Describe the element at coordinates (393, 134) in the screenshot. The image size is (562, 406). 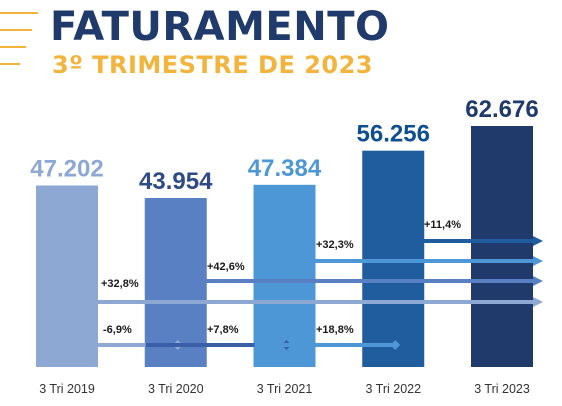
I see `value-label-4: 56.256` at that location.